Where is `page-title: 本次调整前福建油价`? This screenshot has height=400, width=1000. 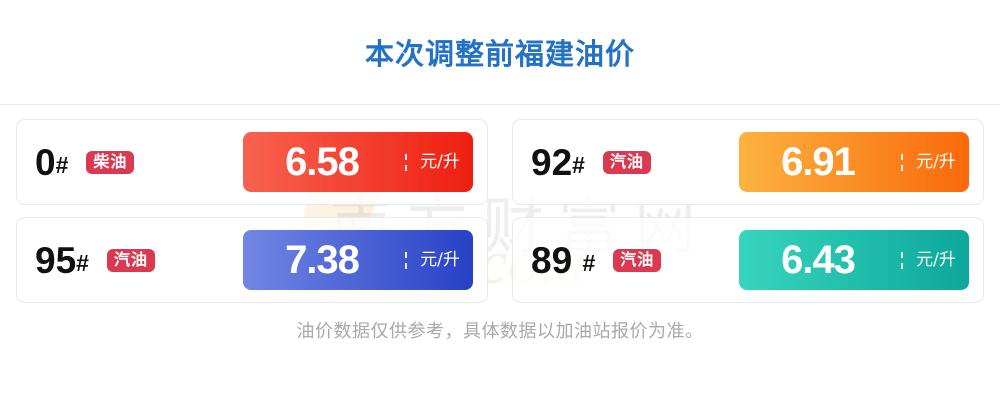 page-title: 本次调整前福建油价 is located at coordinates (499, 54).